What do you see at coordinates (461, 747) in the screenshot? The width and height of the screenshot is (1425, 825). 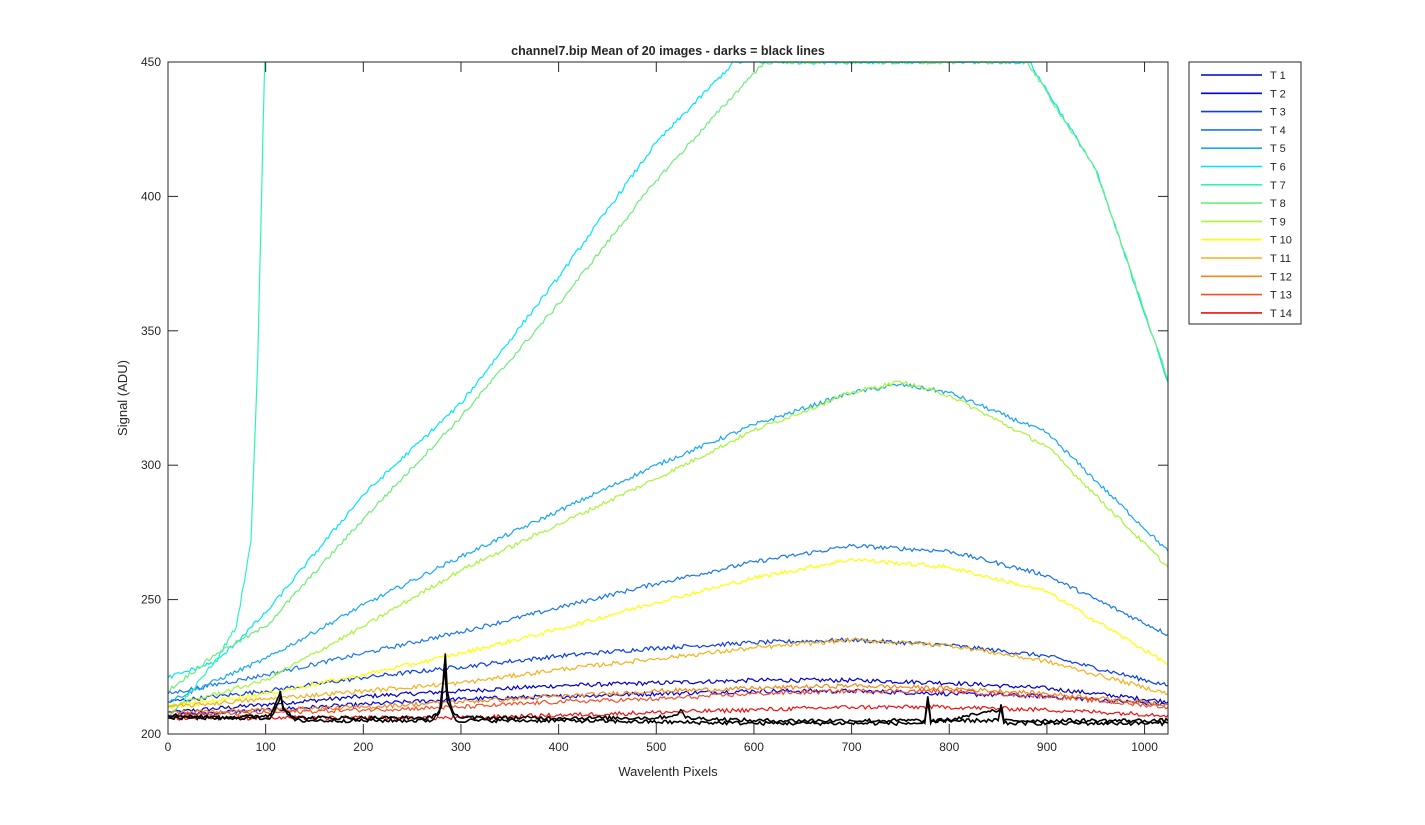 I see `x-tick-label: 300` at bounding box center [461, 747].